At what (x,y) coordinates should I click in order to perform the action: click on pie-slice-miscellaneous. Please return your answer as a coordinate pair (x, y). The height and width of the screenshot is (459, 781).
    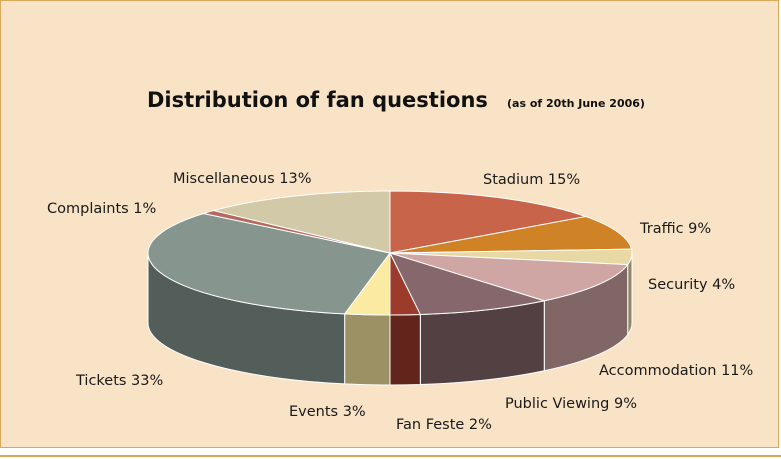
    Looking at the image, I should click on (302, 222).